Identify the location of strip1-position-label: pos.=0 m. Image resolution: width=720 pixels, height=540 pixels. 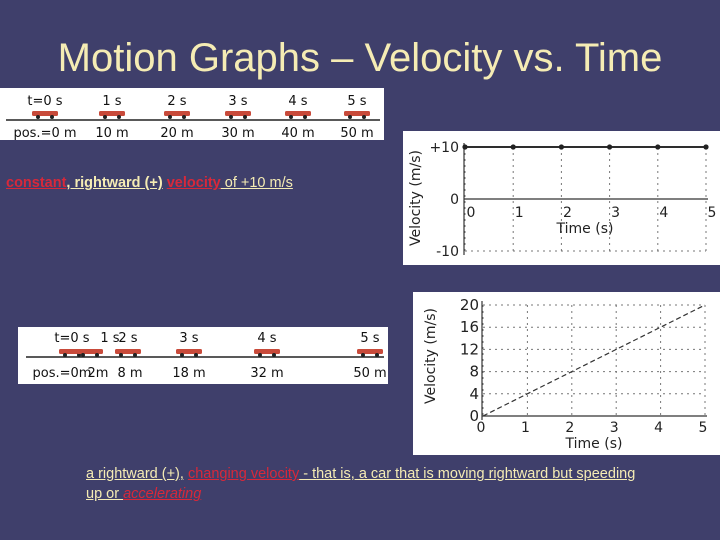
(44, 133).